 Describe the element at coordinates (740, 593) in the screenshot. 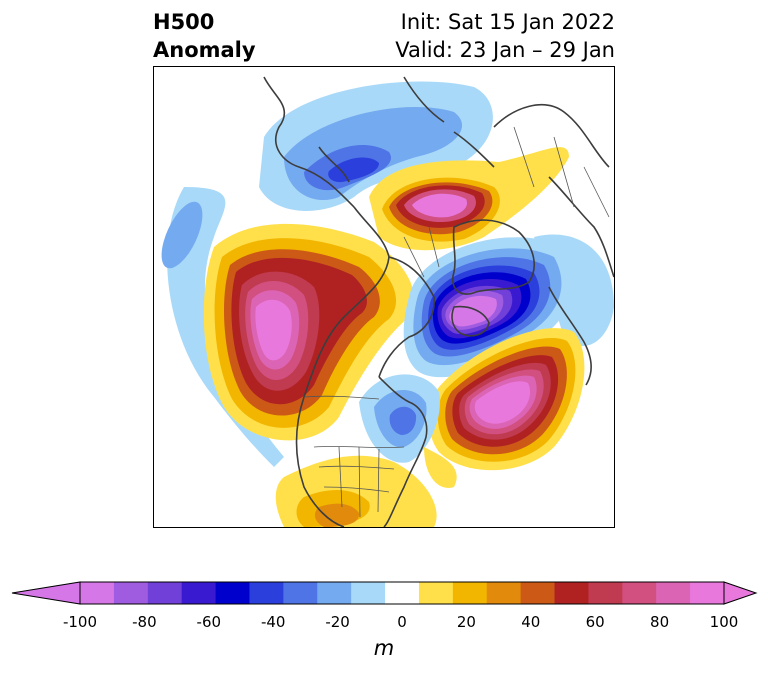

I see `colorbar-extend-high` at that location.